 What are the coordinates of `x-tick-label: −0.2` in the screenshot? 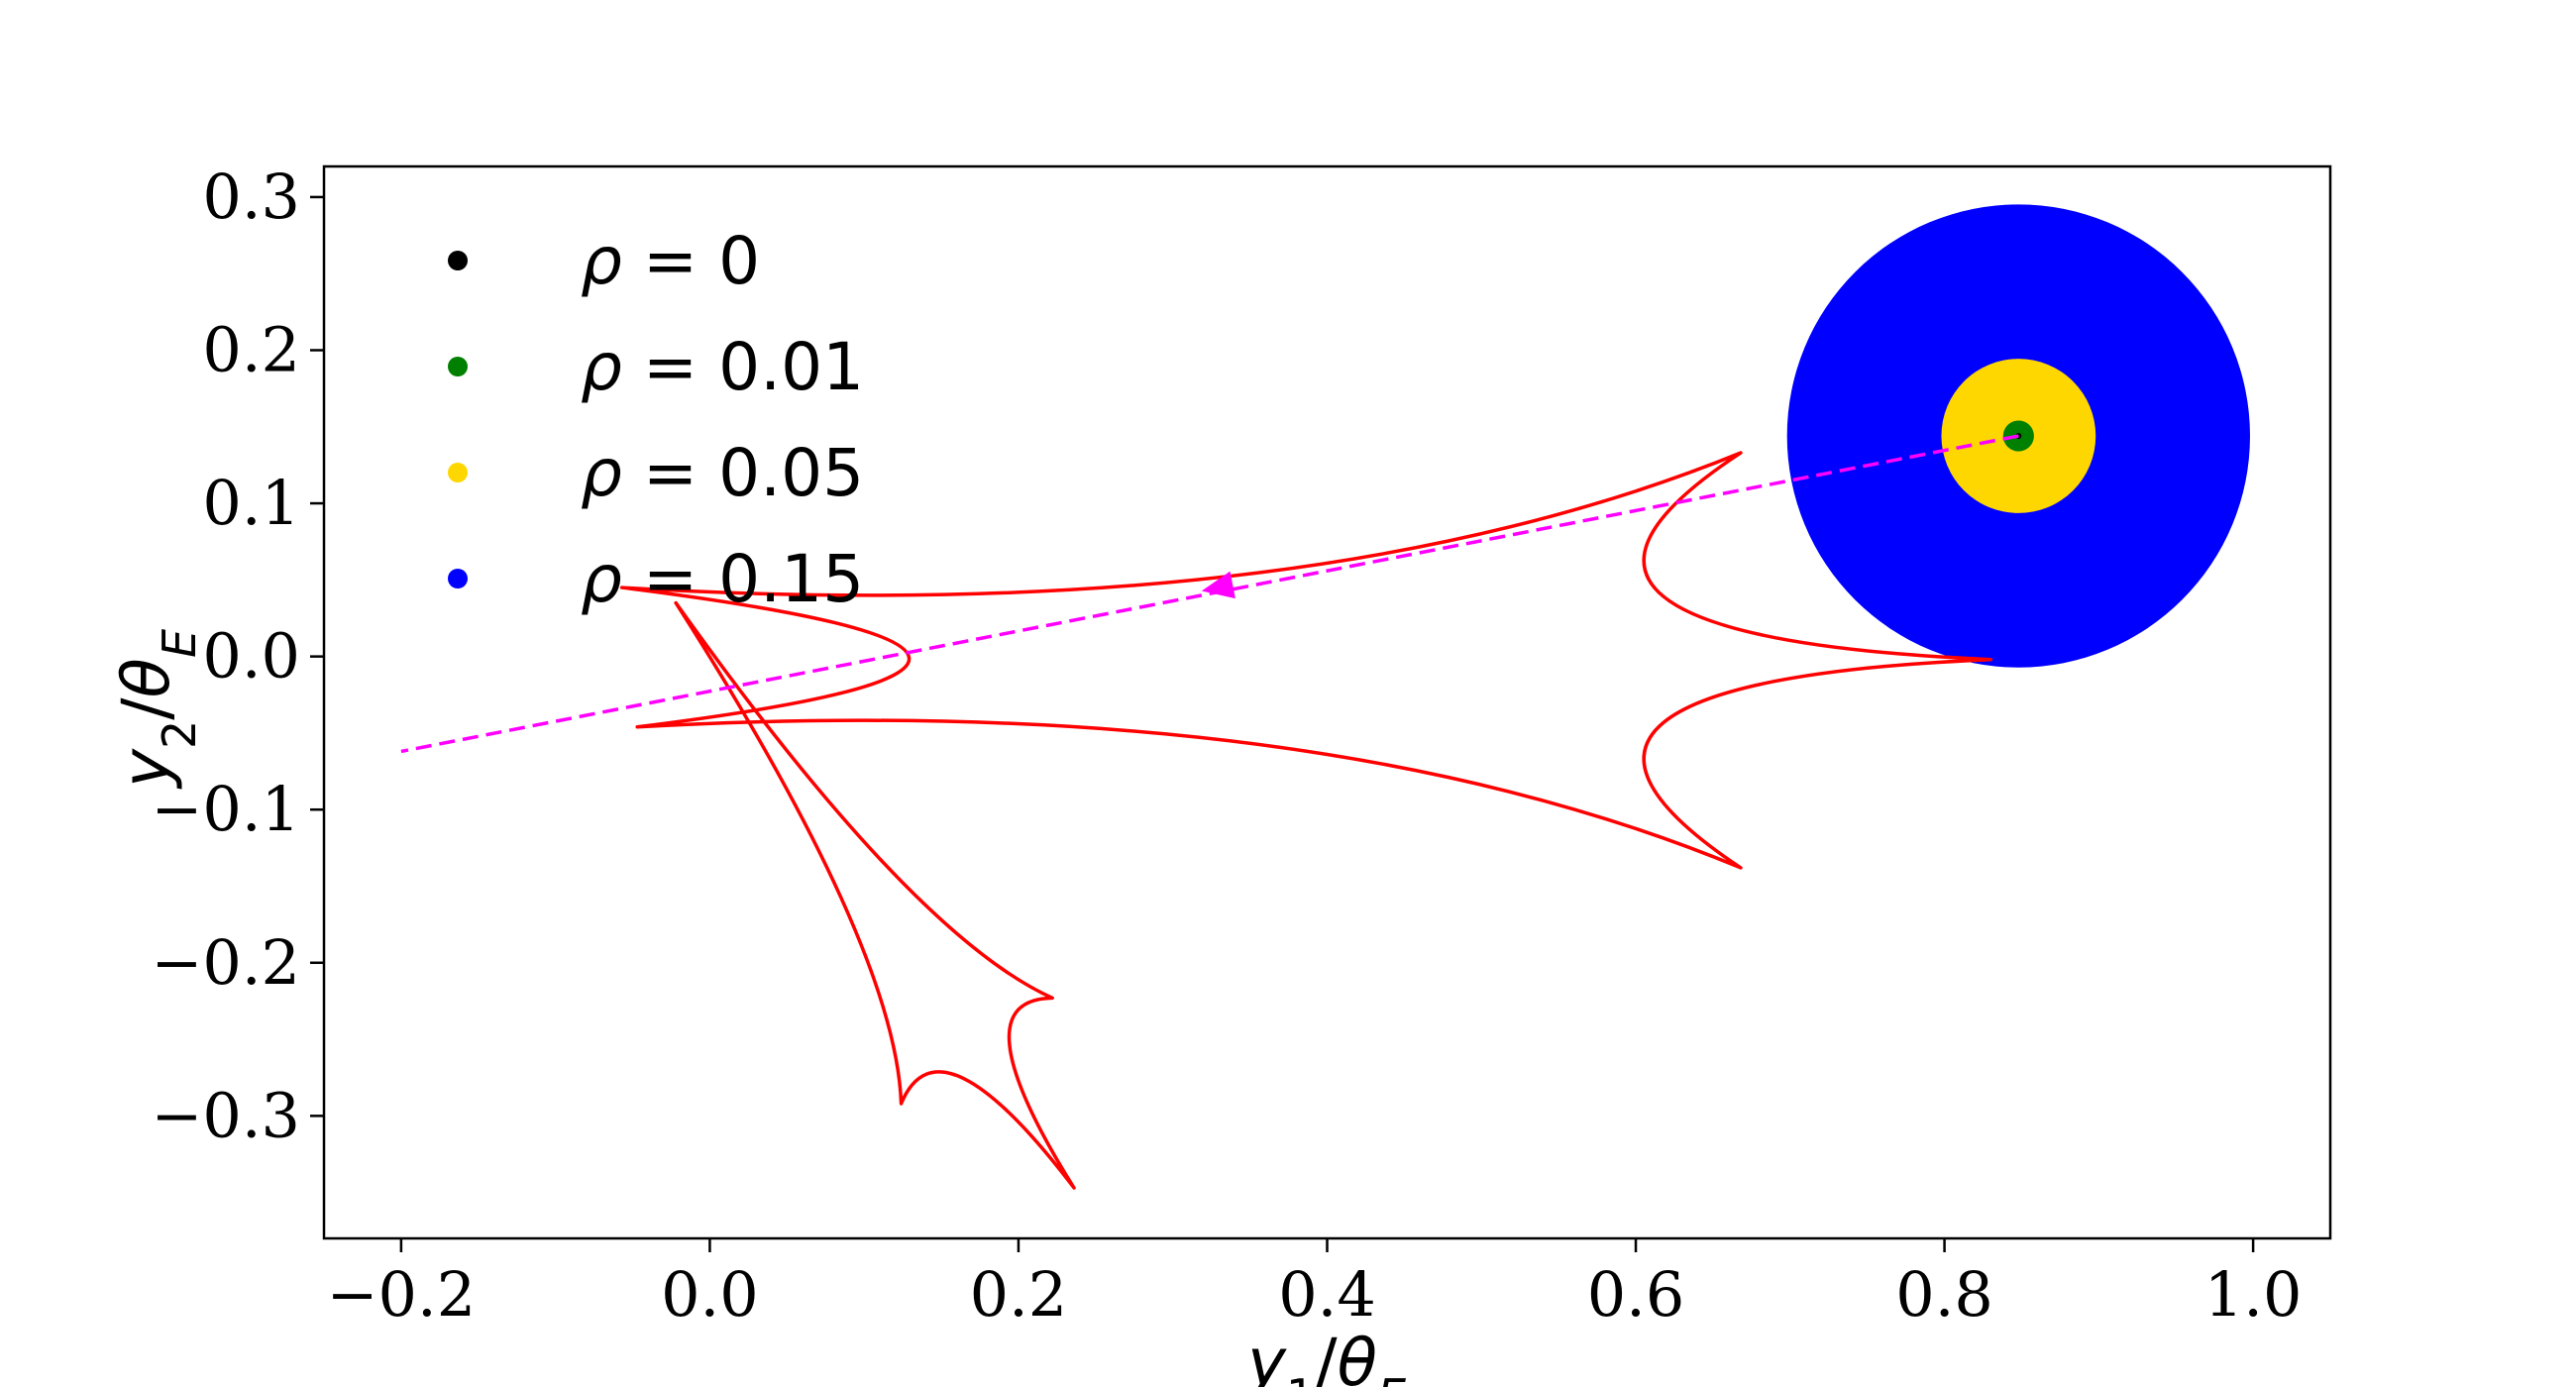 It's located at (402, 1294).